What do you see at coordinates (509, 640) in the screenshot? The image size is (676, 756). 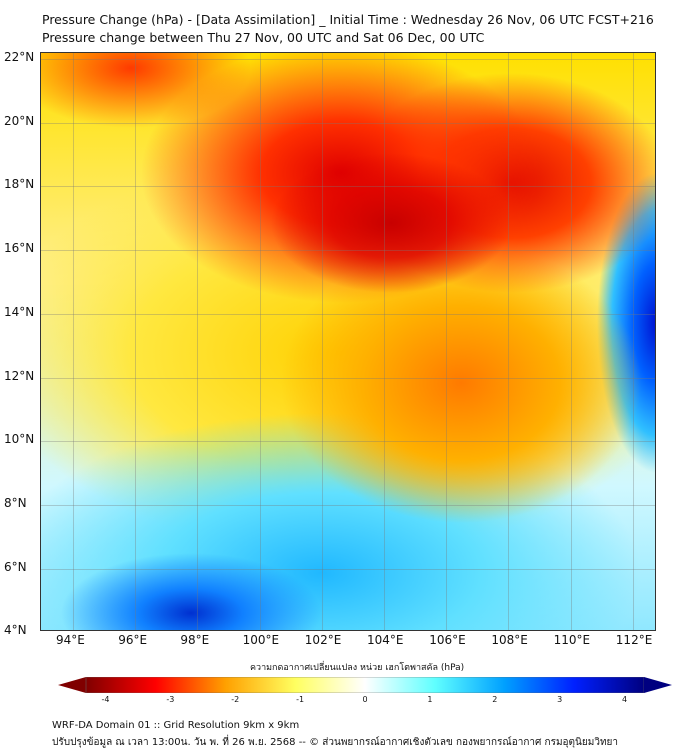 I see `longitude-label: 108°E` at bounding box center [509, 640].